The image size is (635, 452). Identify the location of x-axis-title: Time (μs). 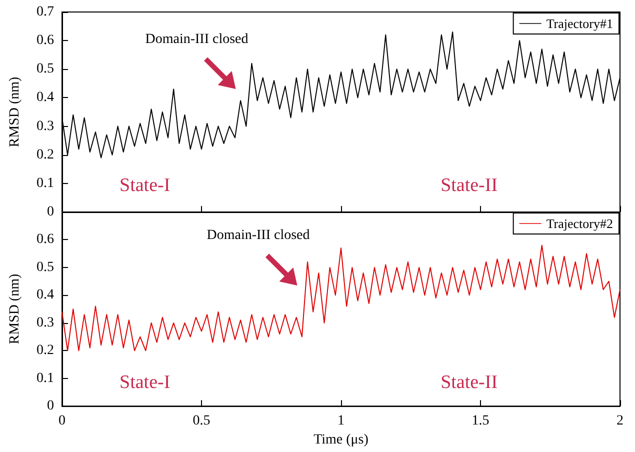
(341, 440).